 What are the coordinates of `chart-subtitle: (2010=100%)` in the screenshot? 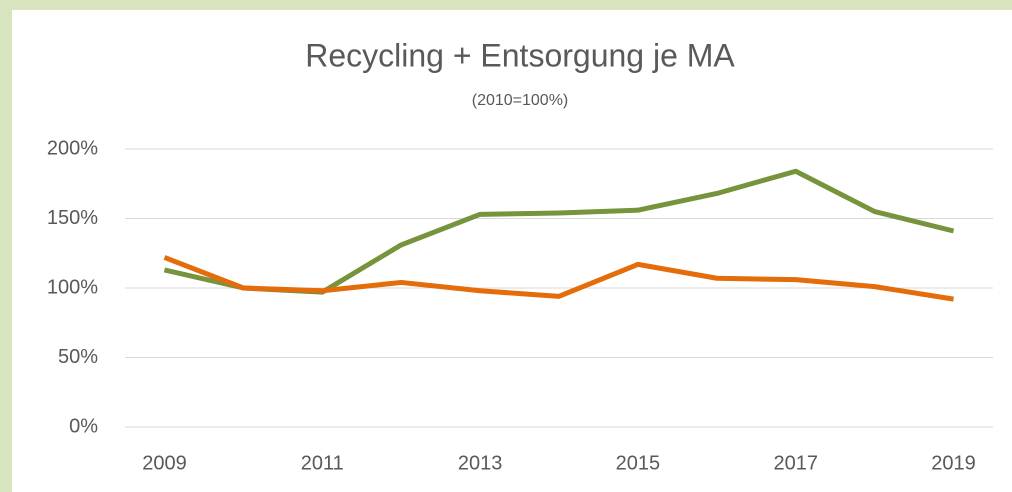 It's located at (520, 100).